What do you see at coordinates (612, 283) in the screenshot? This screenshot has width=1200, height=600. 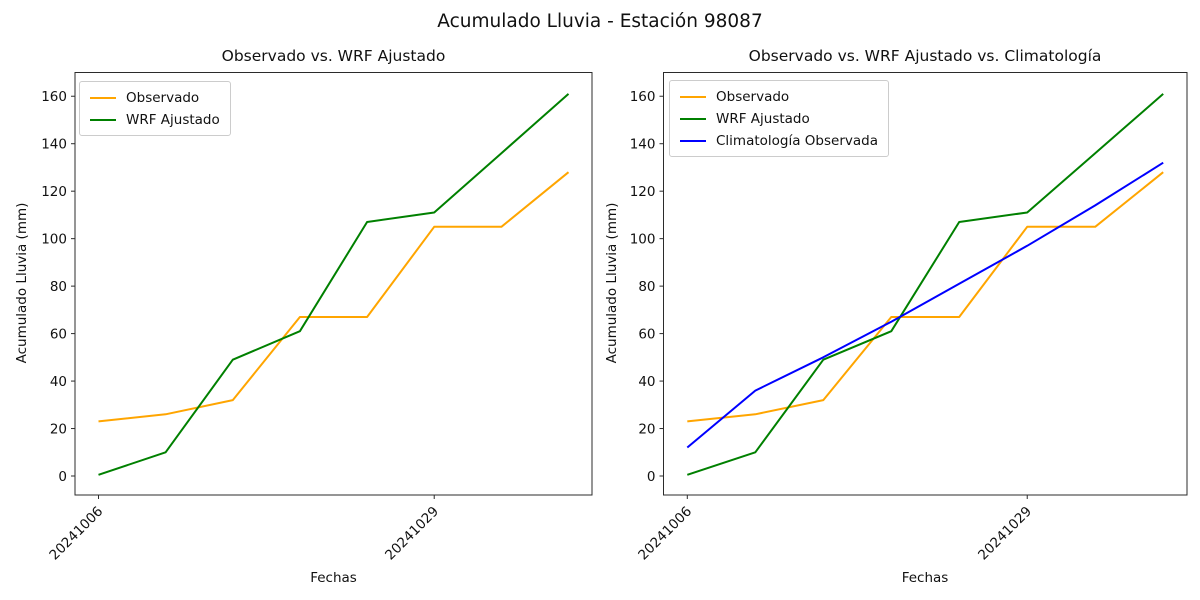 I see `y-axis-label-right: Acumulado Lluvia (mm)` at bounding box center [612, 283].